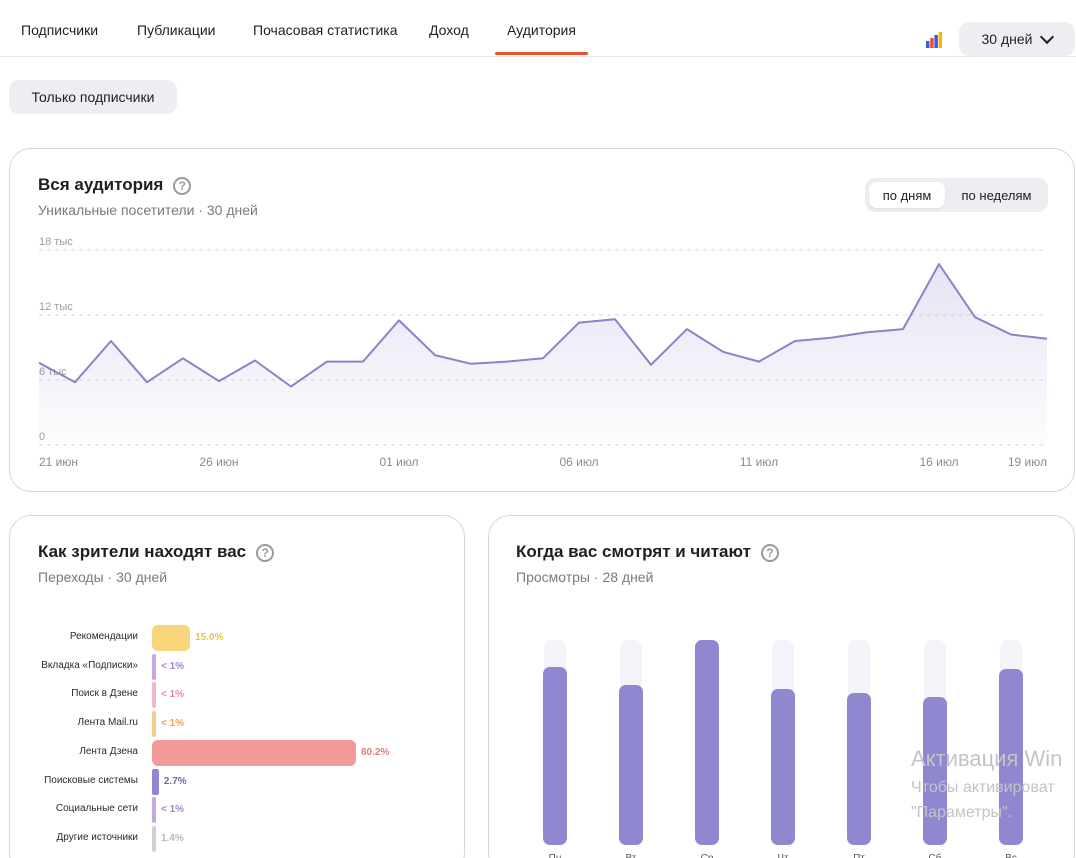 The height and width of the screenshot is (858, 1076). I want to click on tab-publications: Публикации, so click(176, 30).